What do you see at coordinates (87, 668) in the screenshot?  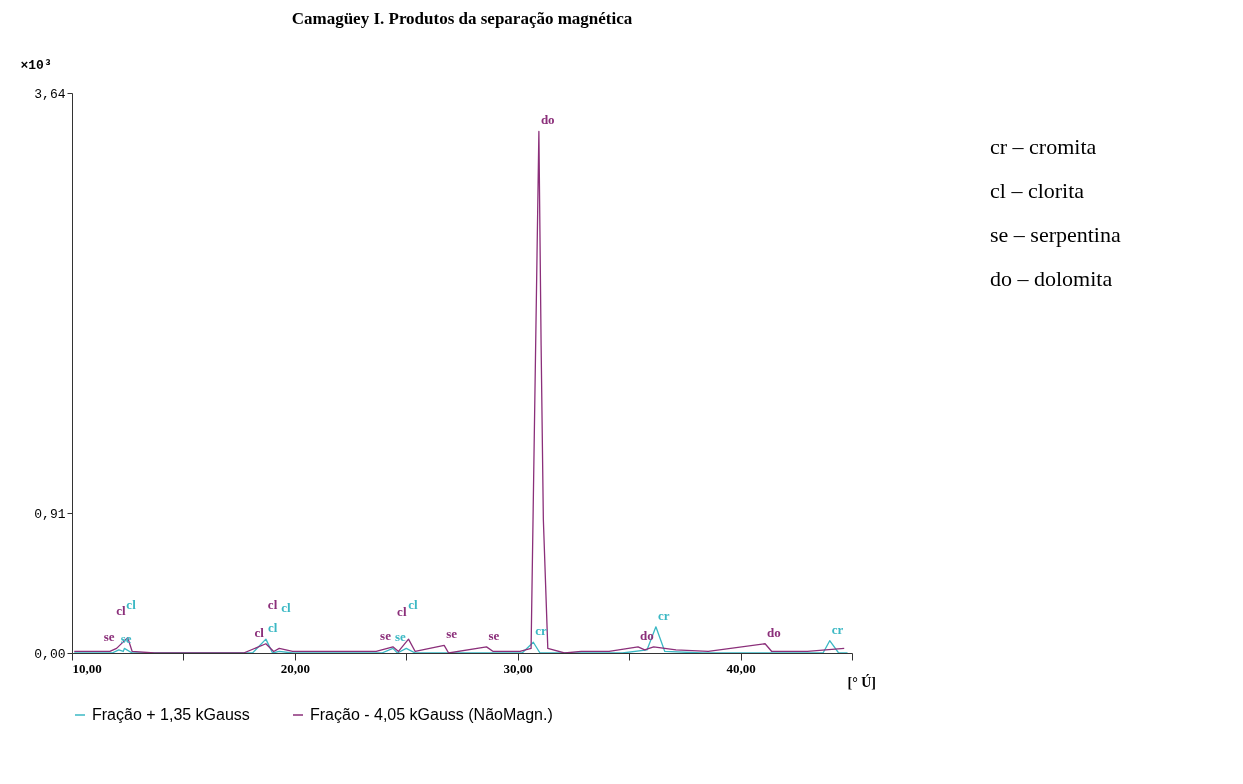 I see `x-tick-label: 10,00` at bounding box center [87, 668].